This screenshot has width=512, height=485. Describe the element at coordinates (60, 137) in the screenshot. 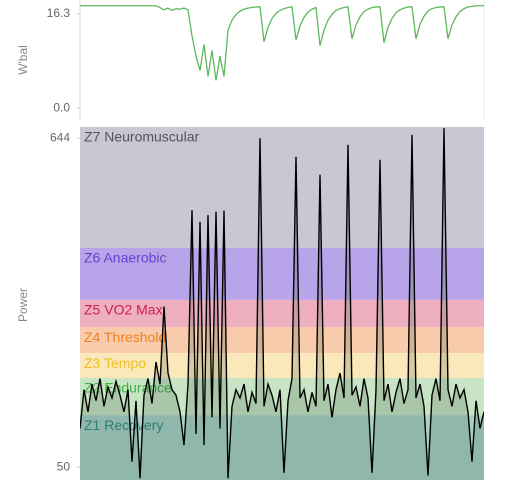

I see `y-tick-label: 644` at that location.